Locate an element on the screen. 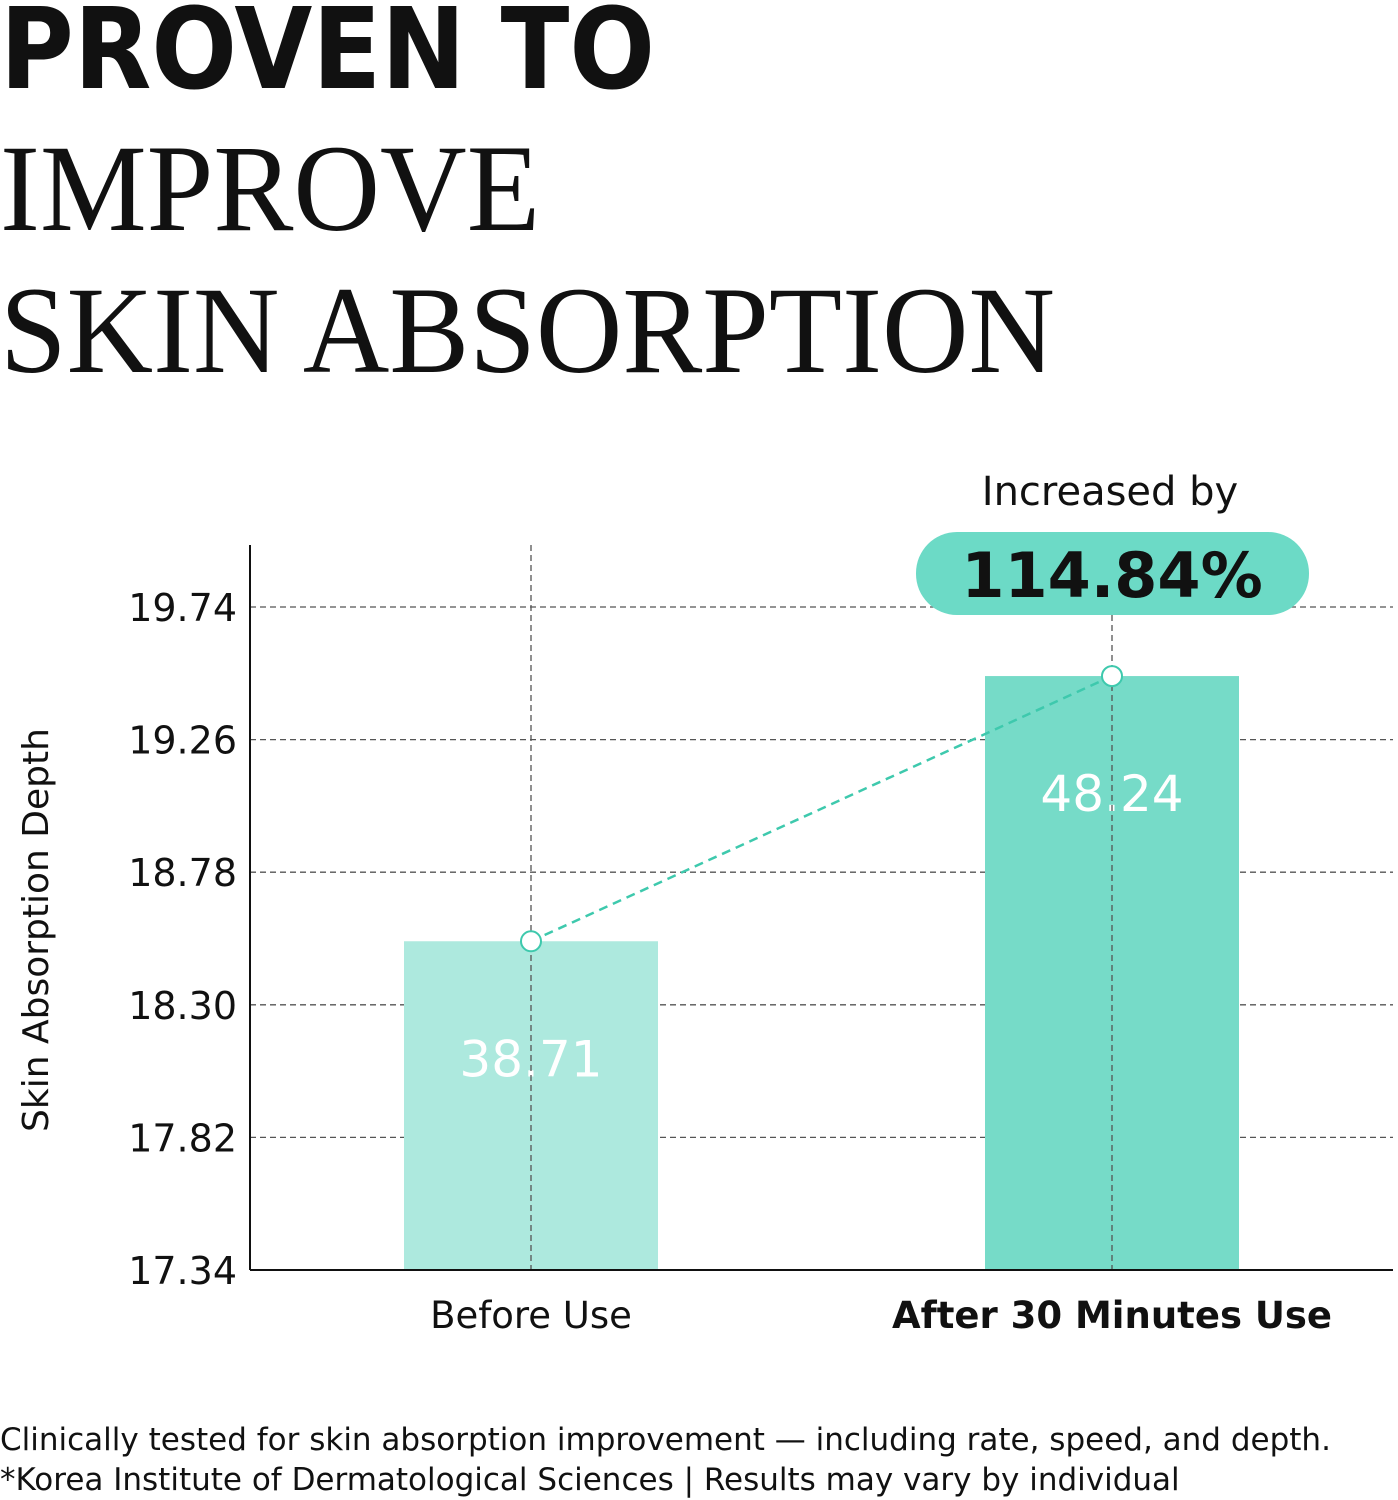  y-tick-label: 18.30 is located at coordinates (182, 1006).